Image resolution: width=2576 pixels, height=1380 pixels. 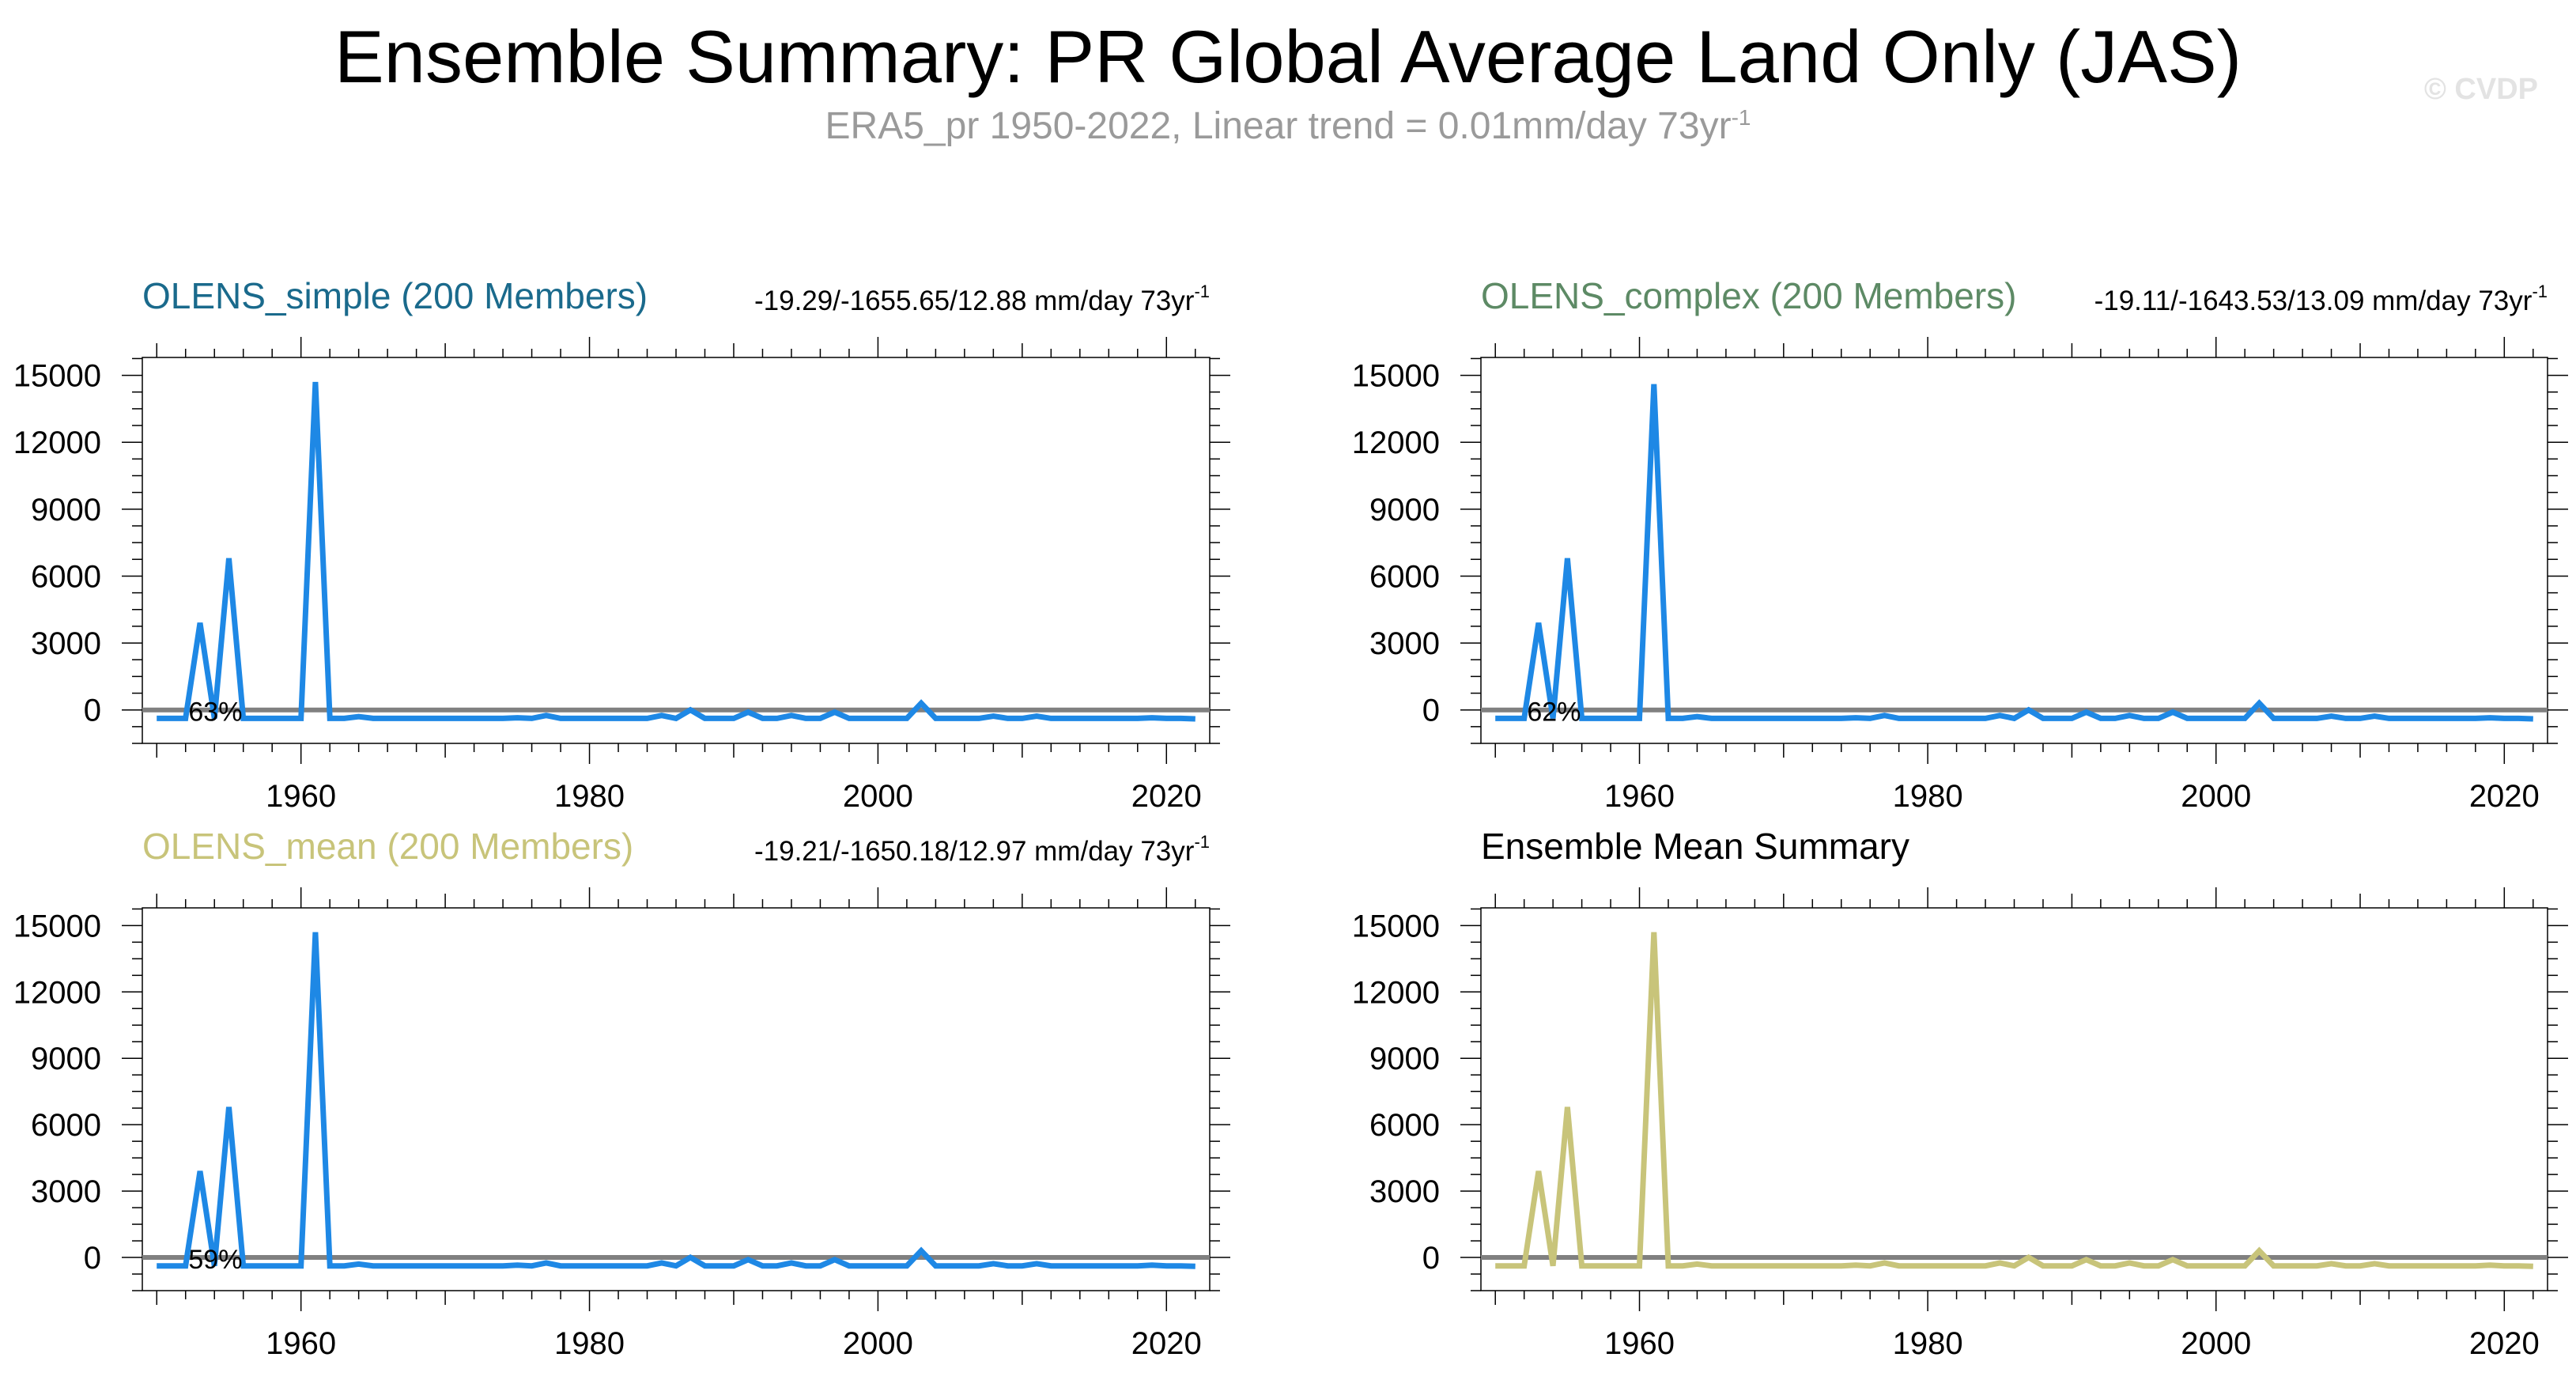 I want to click on trend-label: -19.11/-1643.53/13.09 mm/day 73yr-1, so click(x=2321, y=299).